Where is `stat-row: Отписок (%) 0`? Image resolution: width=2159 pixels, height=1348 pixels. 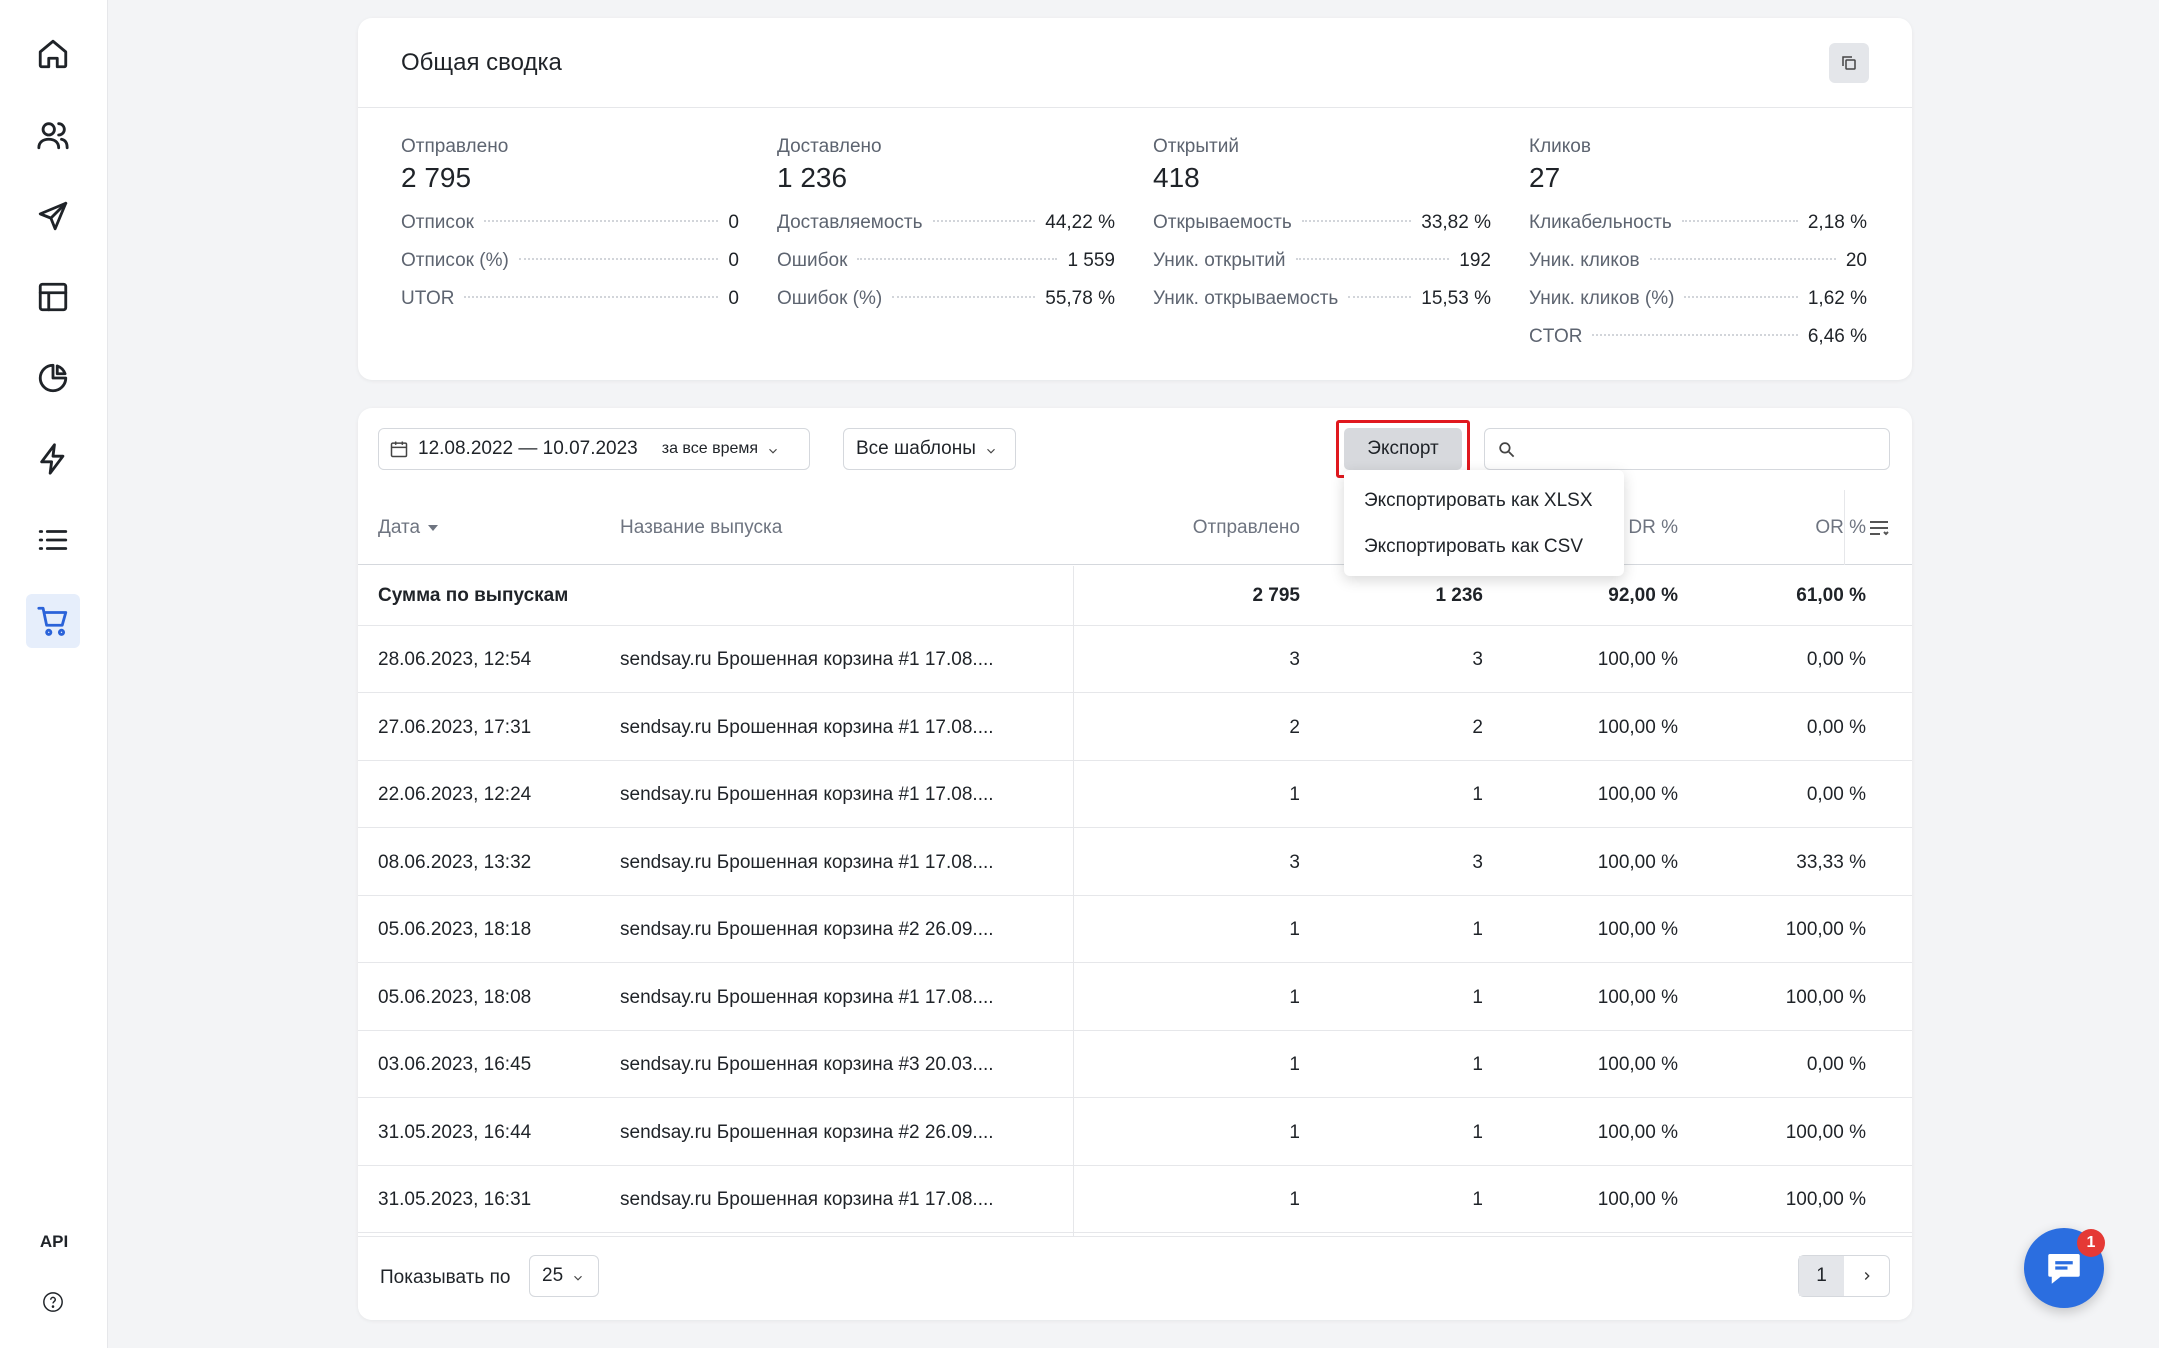 stat-row: Отписок (%) 0 is located at coordinates (570, 261).